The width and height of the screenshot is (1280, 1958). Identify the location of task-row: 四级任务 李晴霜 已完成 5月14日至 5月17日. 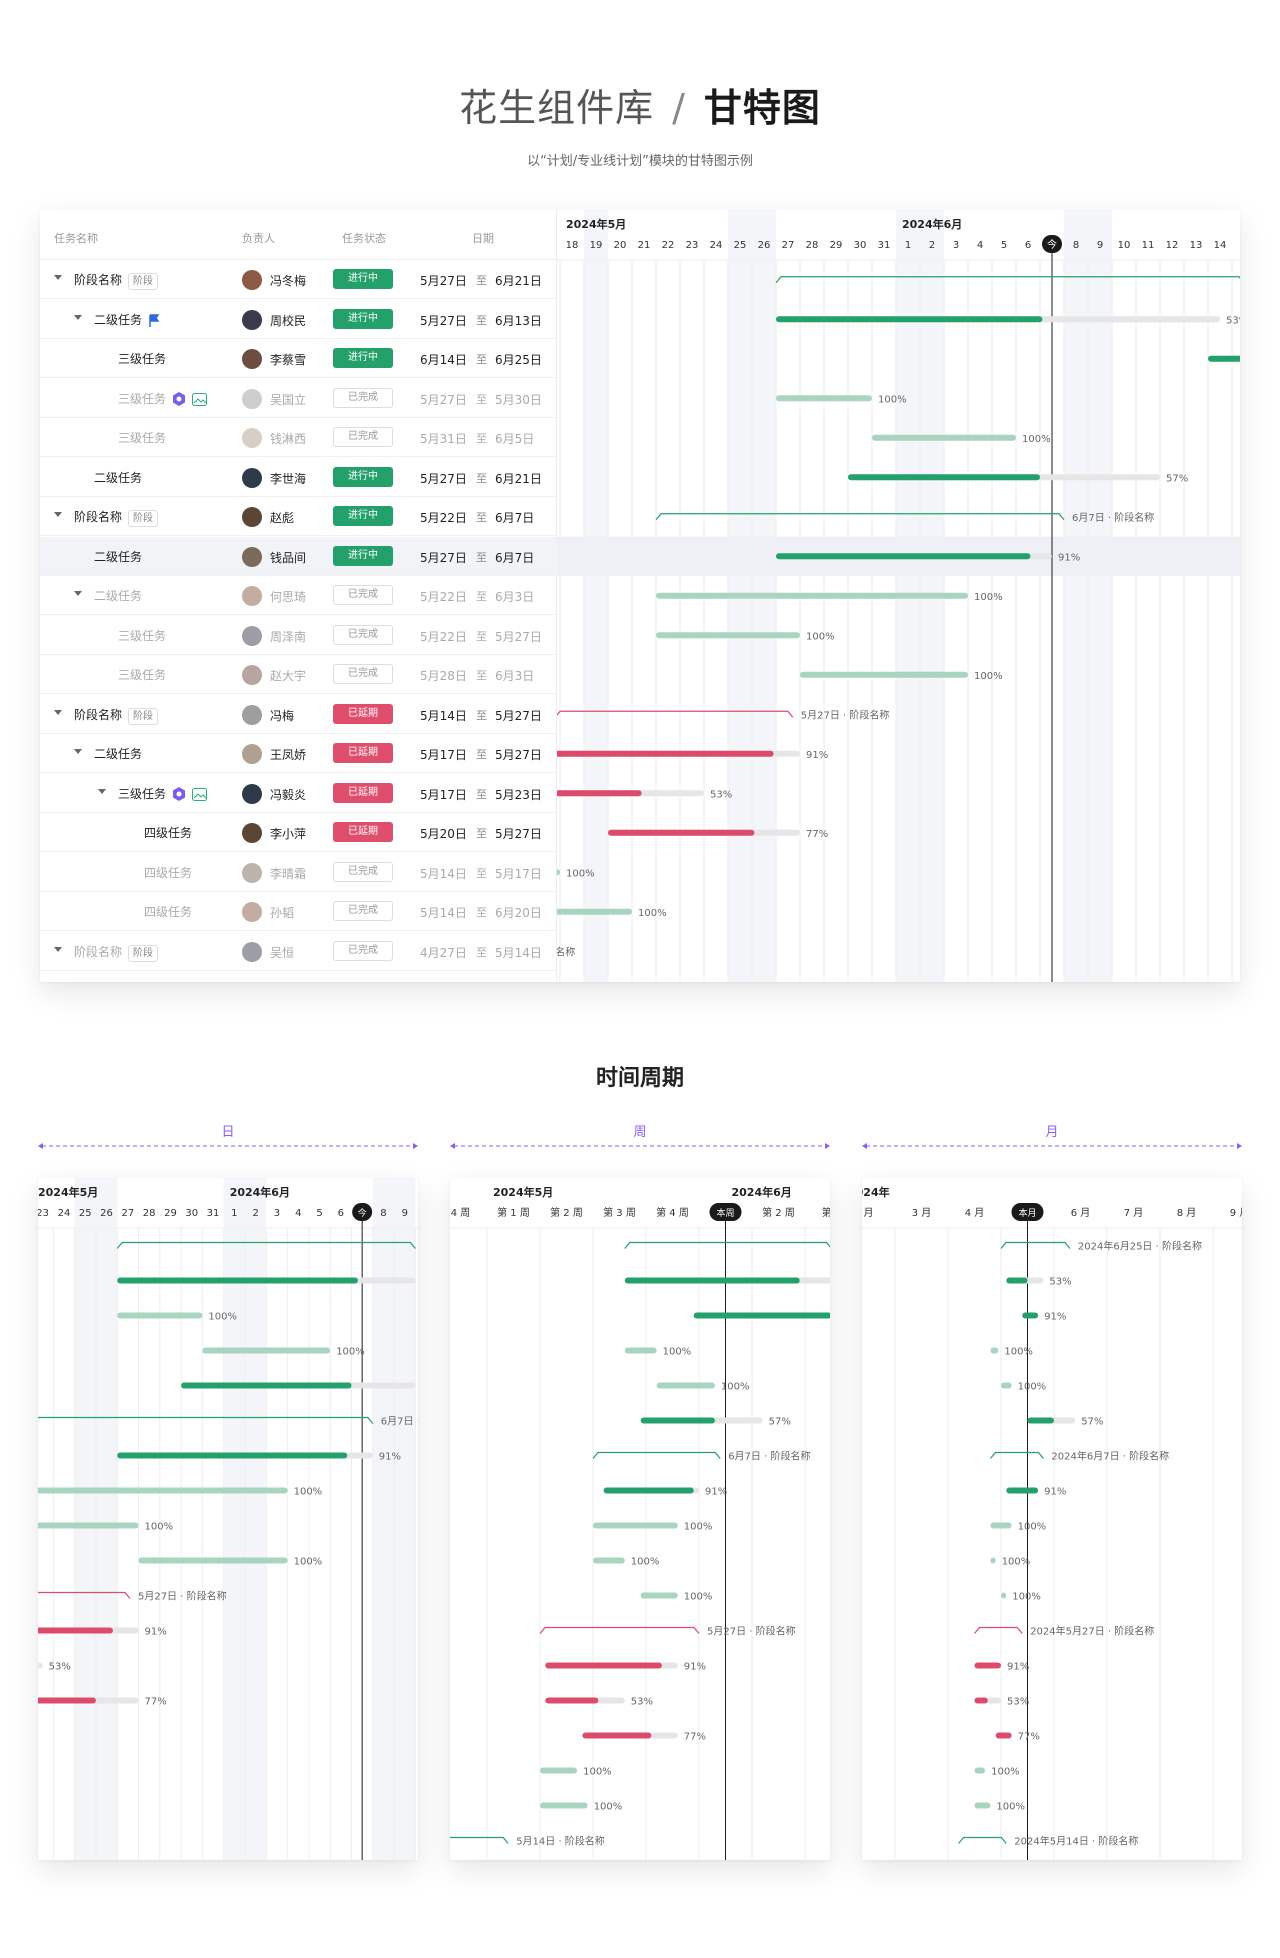
(298, 872).